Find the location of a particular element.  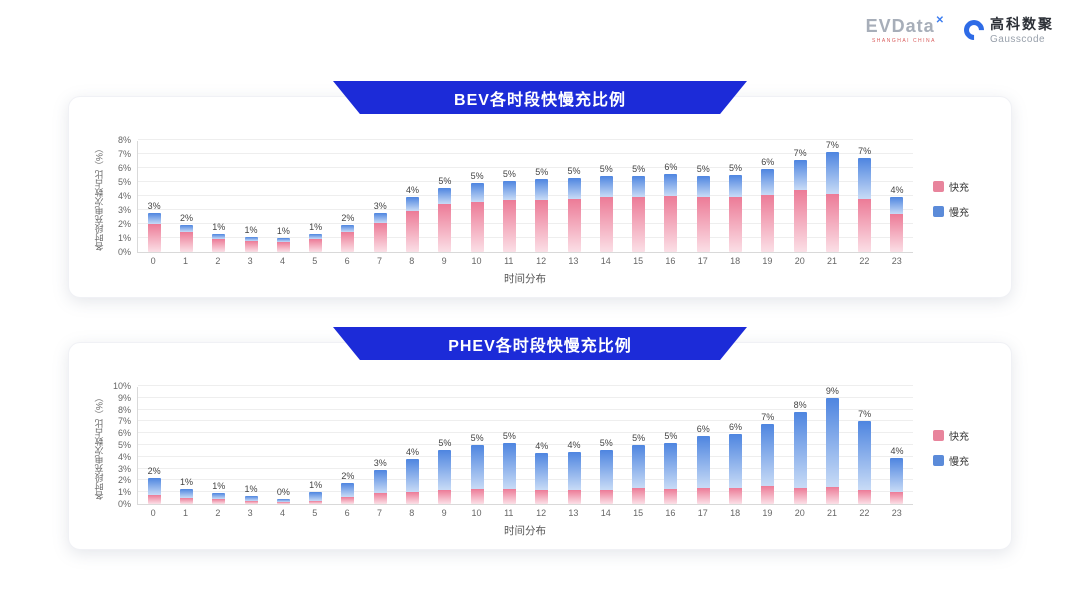

x-tick-label: 22 is located at coordinates (864, 261).